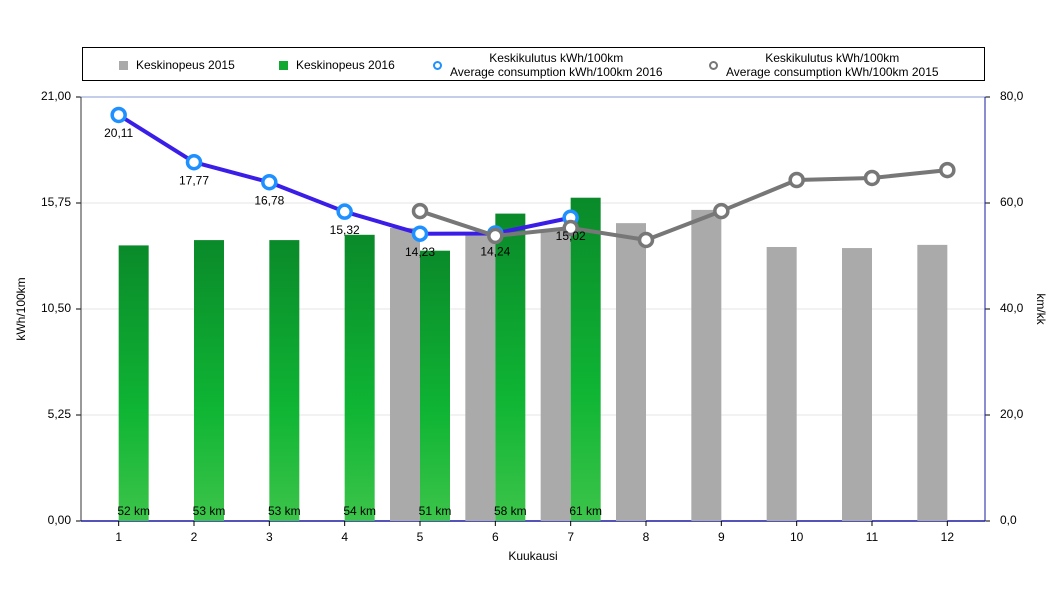 Image resolution: width=1061 pixels, height=601 pixels. Describe the element at coordinates (1008, 520) in the screenshot. I see `y2-tick-label: 0,0` at that location.